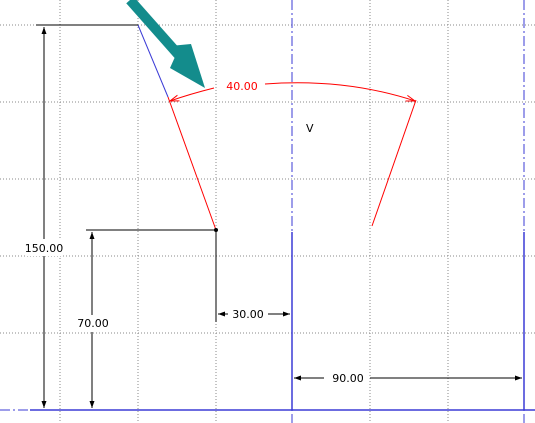 This screenshot has width=535, height=423. Describe the element at coordinates (248, 314) in the screenshot. I see `dimension-30-label: 30.00` at that location.